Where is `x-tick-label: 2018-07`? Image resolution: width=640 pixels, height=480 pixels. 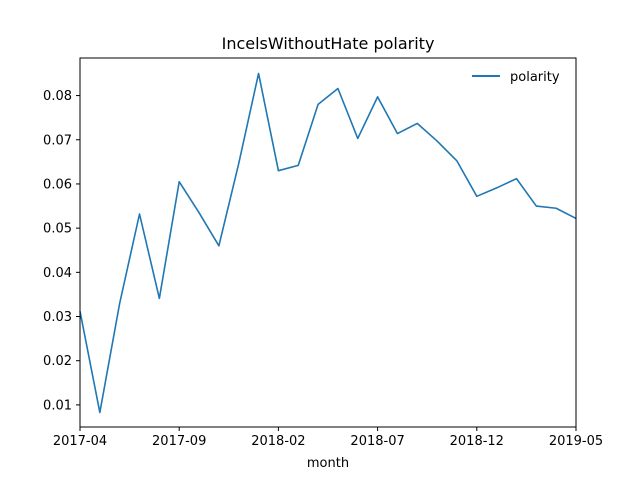
x-tick-label: 2018-07 is located at coordinates (377, 441).